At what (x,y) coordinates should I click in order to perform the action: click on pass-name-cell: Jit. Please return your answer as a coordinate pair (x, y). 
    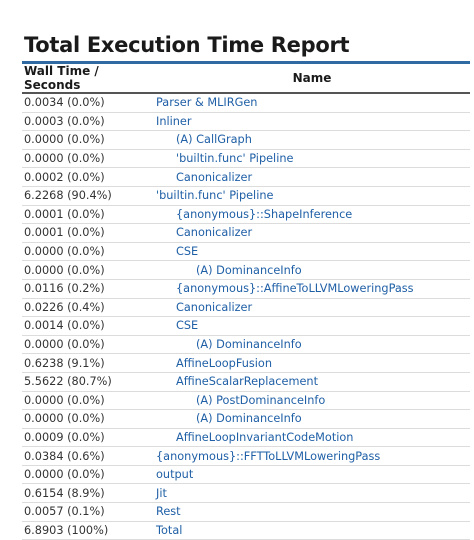
    Looking at the image, I should click on (312, 493).